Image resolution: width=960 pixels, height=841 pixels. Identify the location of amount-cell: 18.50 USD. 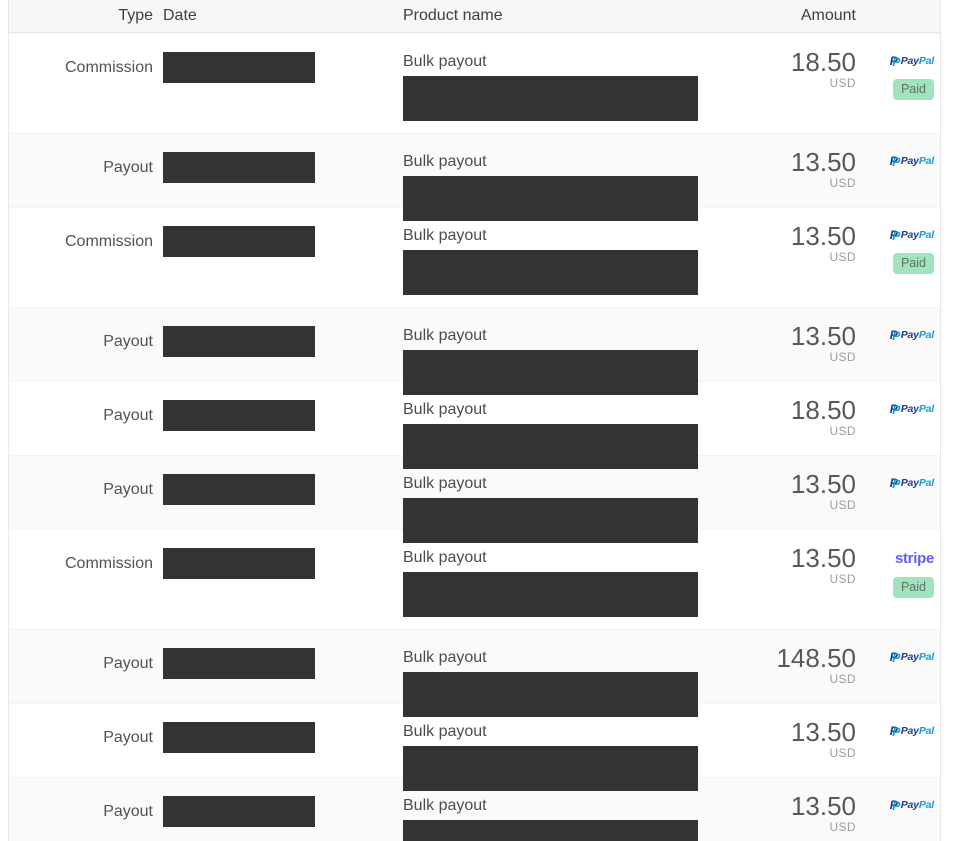
(777, 83).